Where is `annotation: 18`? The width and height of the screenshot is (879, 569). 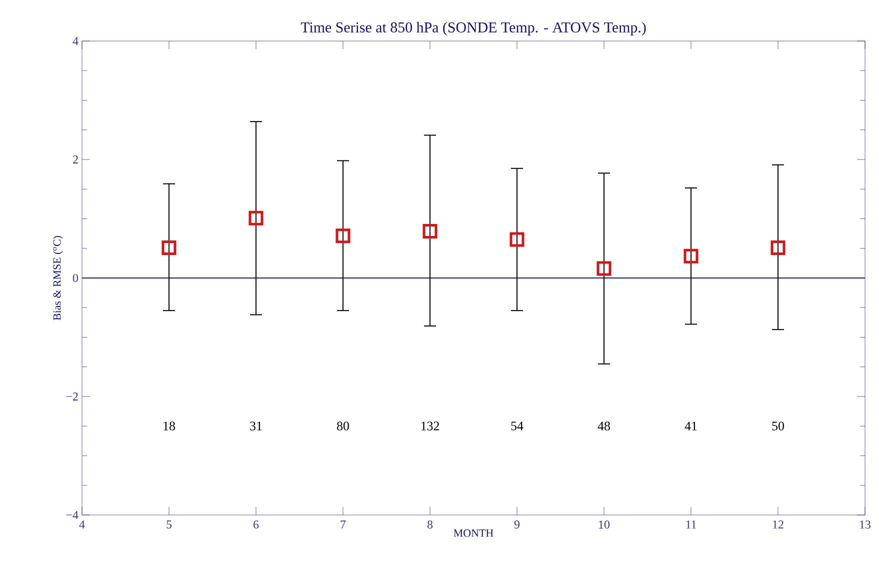 annotation: 18 is located at coordinates (169, 426).